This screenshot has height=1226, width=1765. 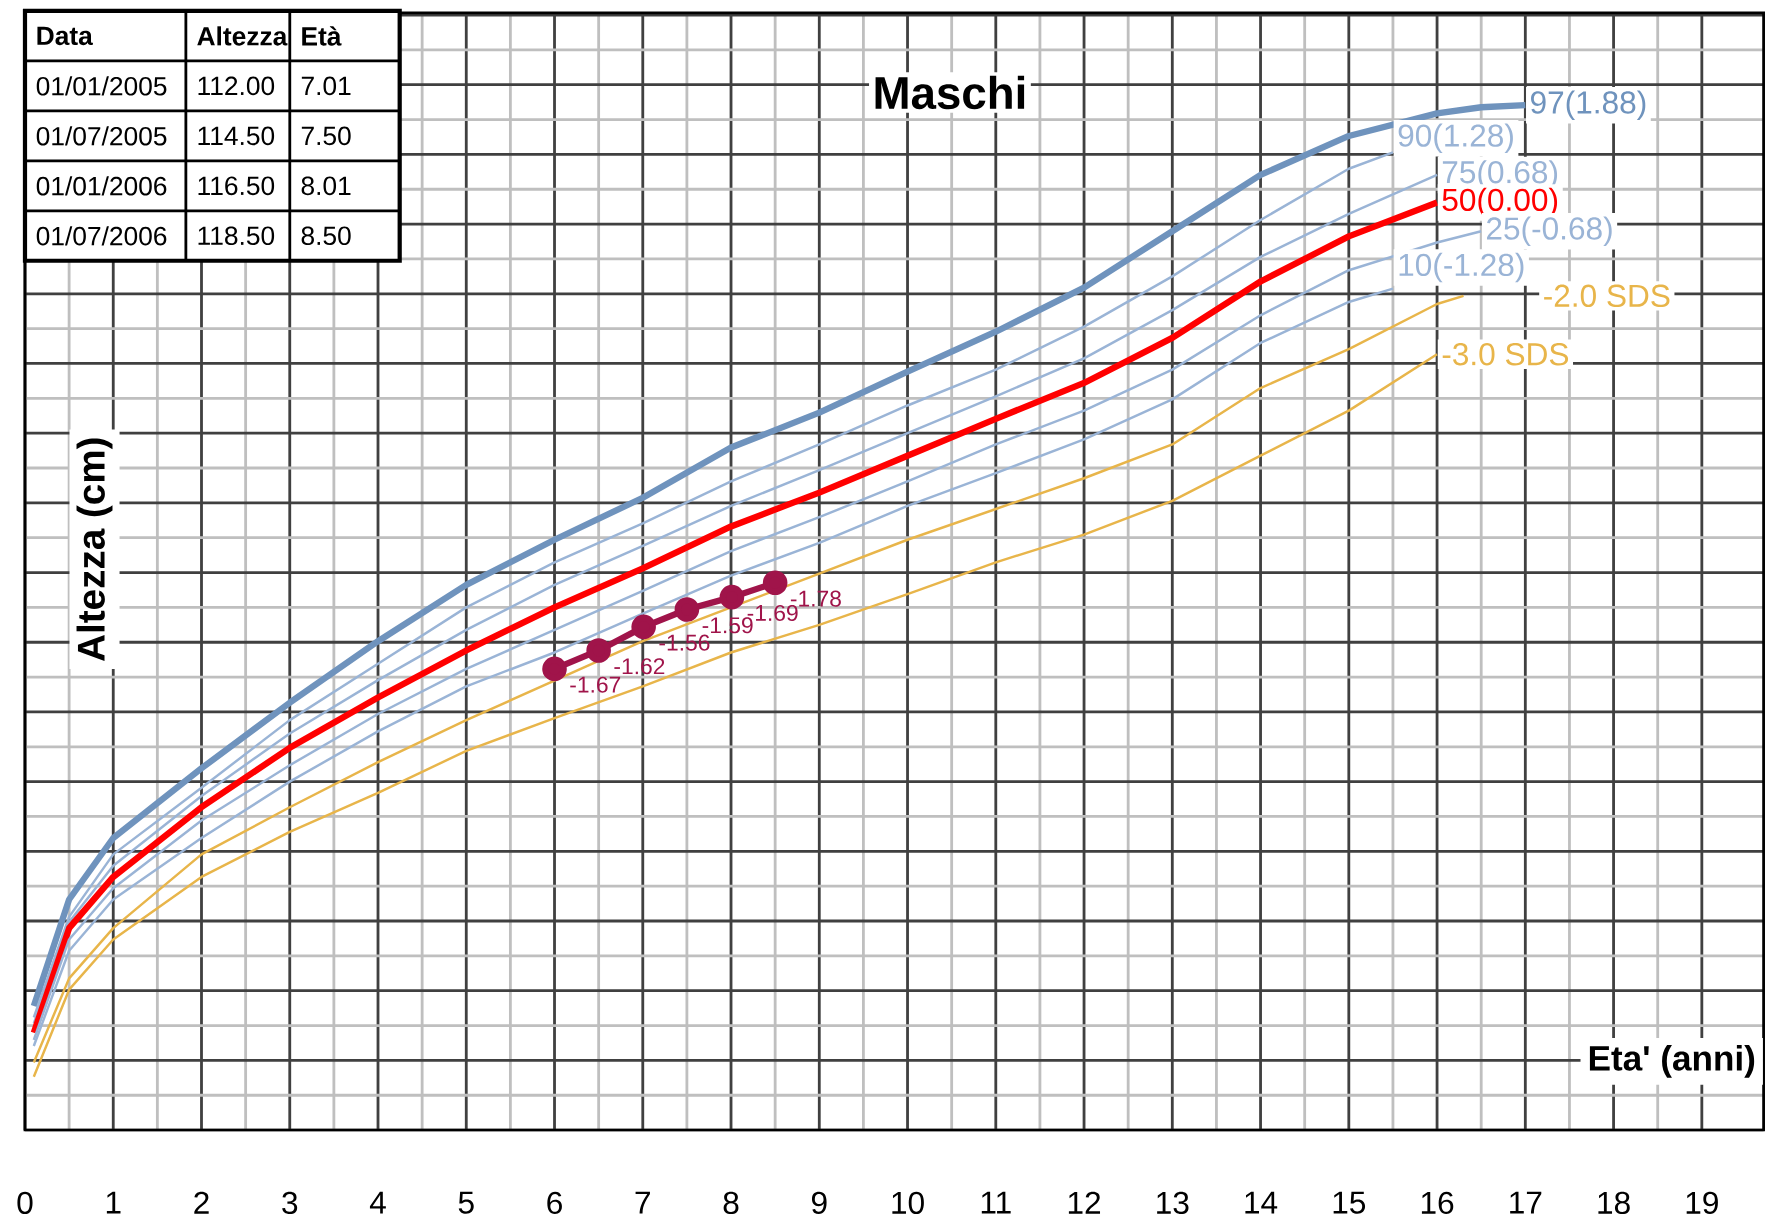 I want to click on series-label: 10(-1.28), so click(x=1461, y=267).